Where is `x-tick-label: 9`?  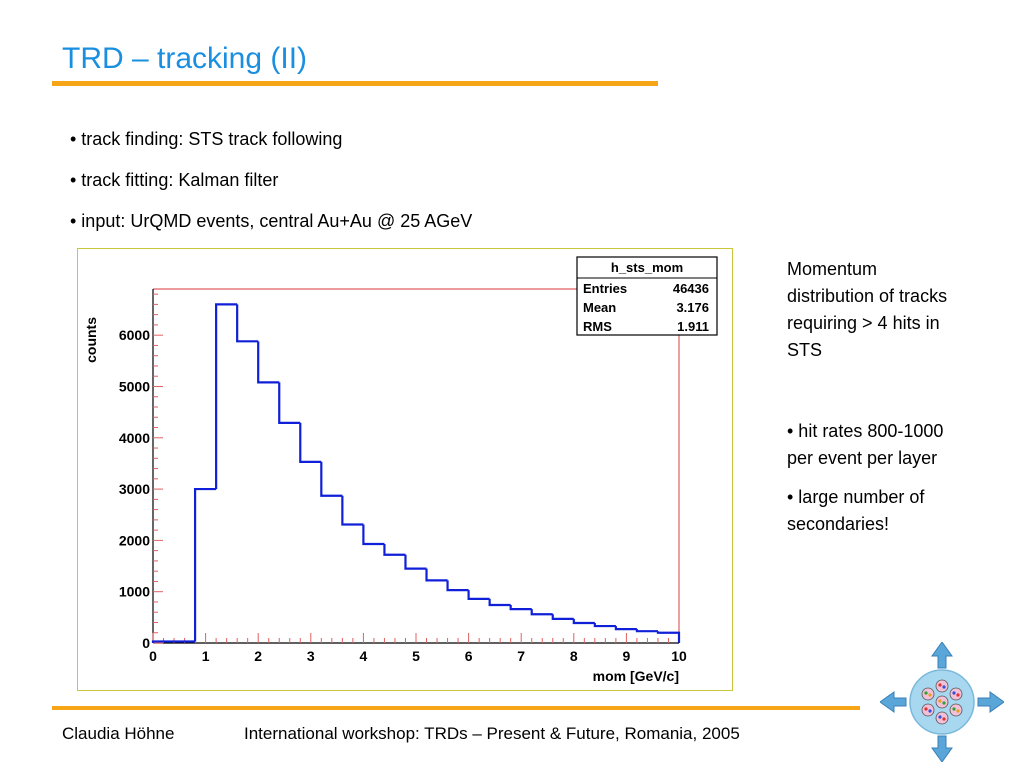 x-tick-label: 9 is located at coordinates (627, 656).